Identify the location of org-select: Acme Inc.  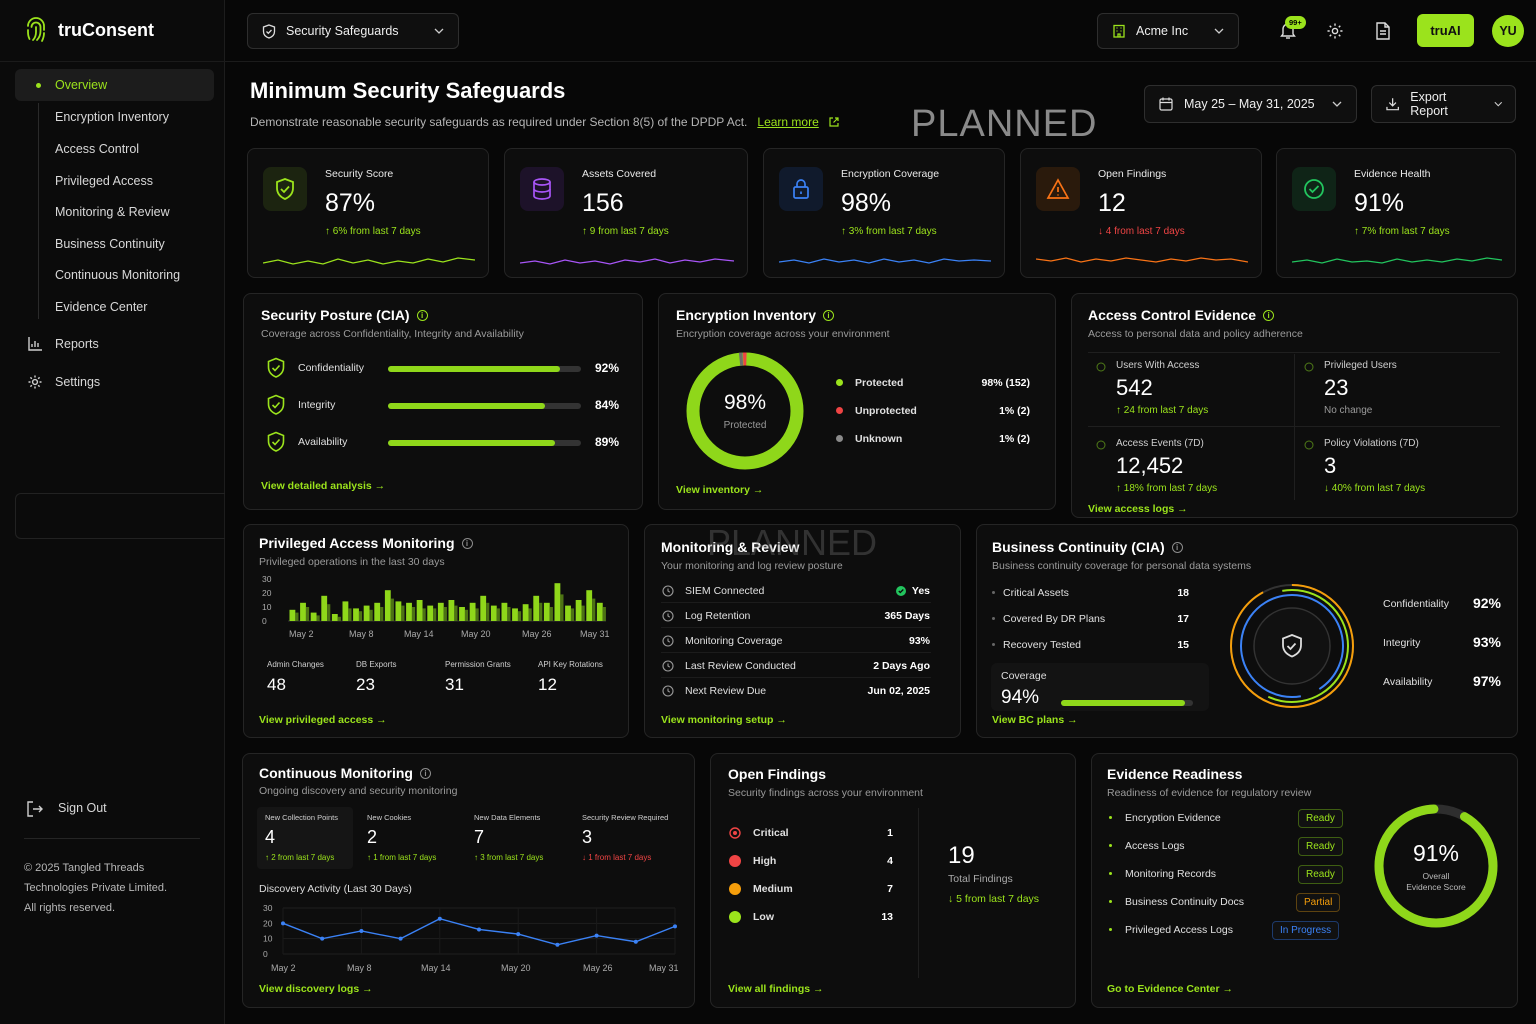
(1168, 31).